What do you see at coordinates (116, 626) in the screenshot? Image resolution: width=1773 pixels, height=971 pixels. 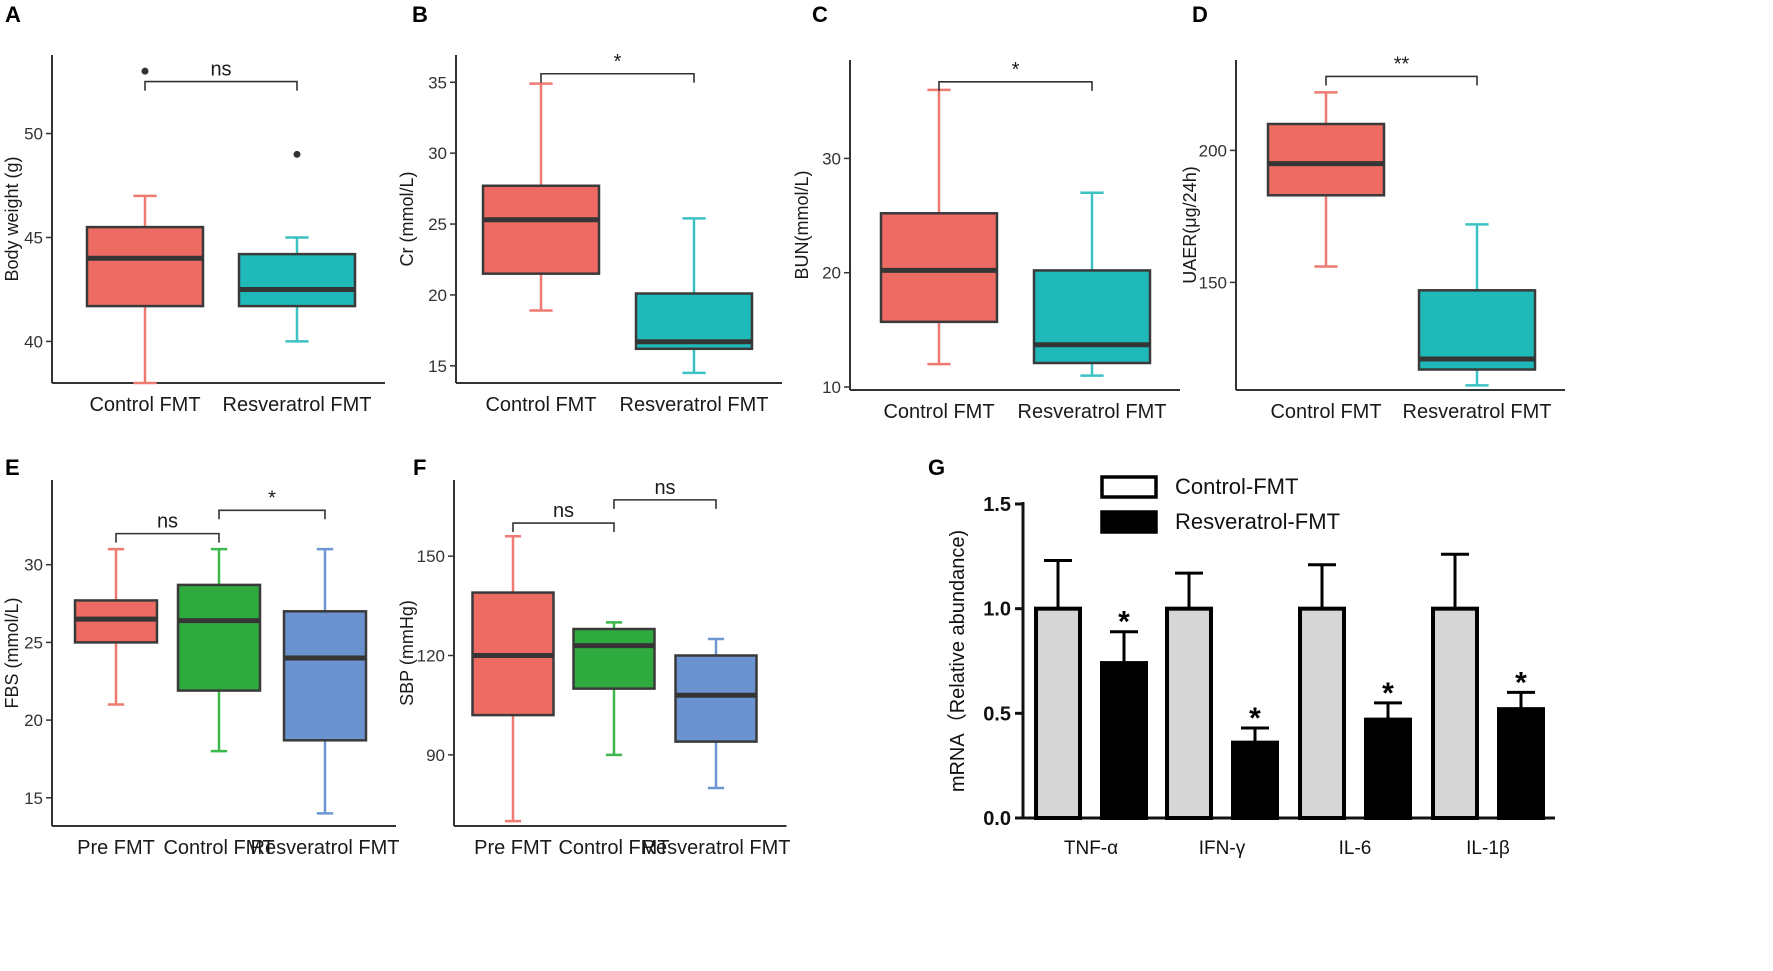 I see `box-pre-fmt` at bounding box center [116, 626].